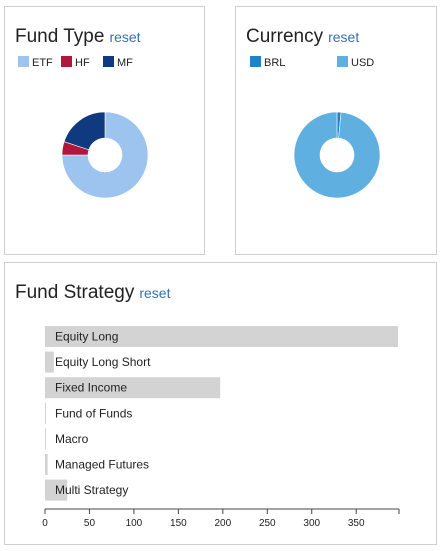  What do you see at coordinates (275, 63) in the screenshot?
I see `legend-label-brl: BRL` at bounding box center [275, 63].